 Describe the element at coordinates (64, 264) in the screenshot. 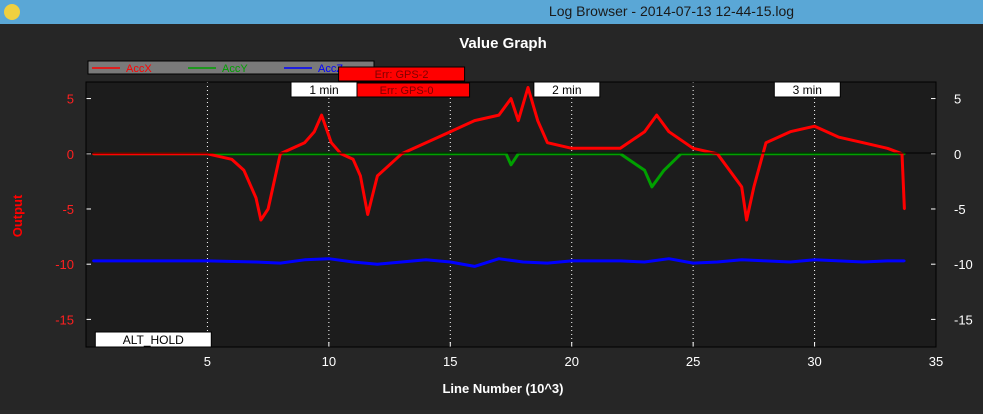

I see `y-tick-label-left: -10` at that location.